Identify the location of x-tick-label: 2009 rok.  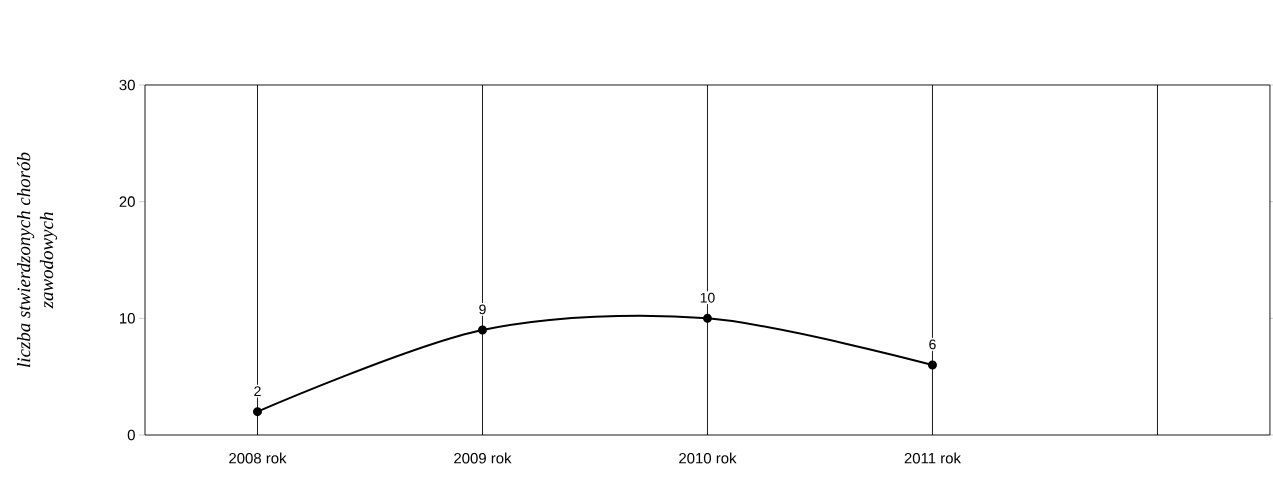
(483, 458).